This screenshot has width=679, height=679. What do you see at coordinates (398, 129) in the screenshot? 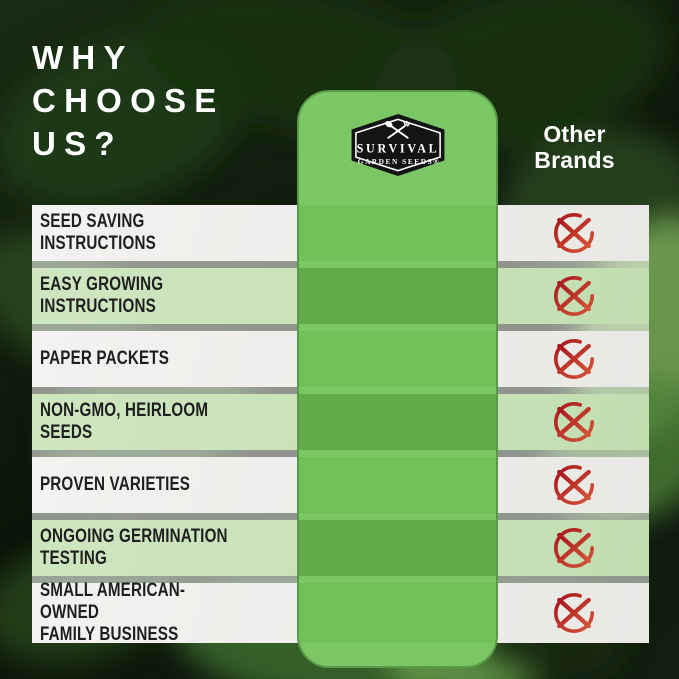
I see `crossed-tools-icon` at bounding box center [398, 129].